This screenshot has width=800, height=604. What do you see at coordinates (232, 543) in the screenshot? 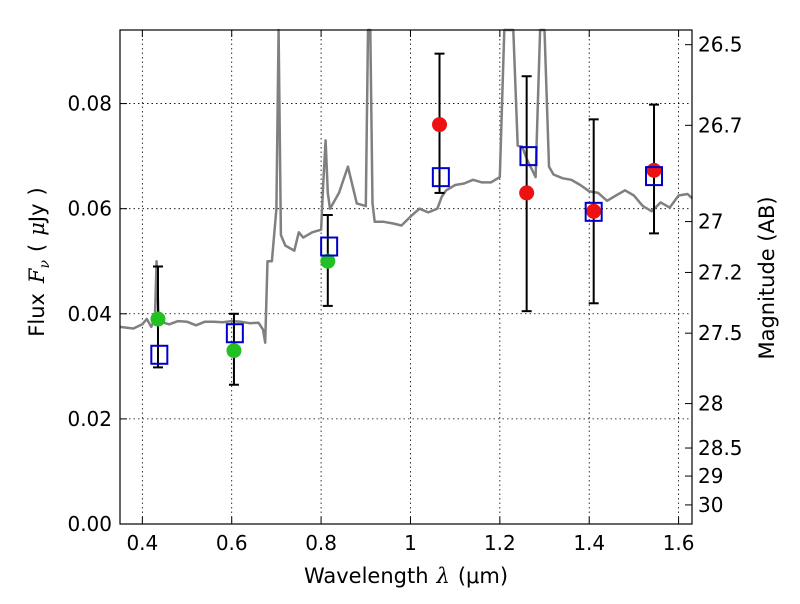
I see `x-tick-label: 0.6` at bounding box center [232, 543].